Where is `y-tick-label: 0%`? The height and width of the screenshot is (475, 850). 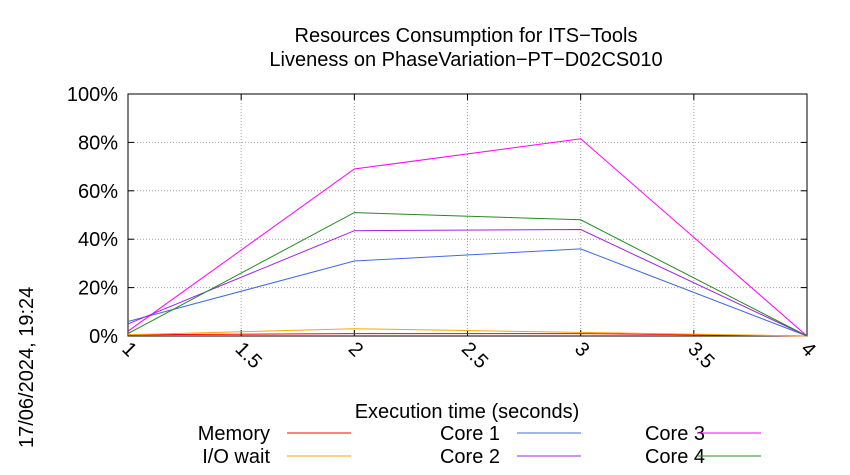
y-tick-label: 0% is located at coordinates (103, 337).